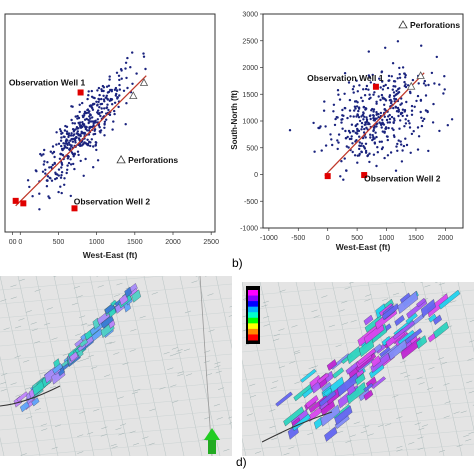 This screenshot has height=474, width=474. What do you see at coordinates (80, 92) in the screenshot?
I see `well-marker` at bounding box center [80, 92].